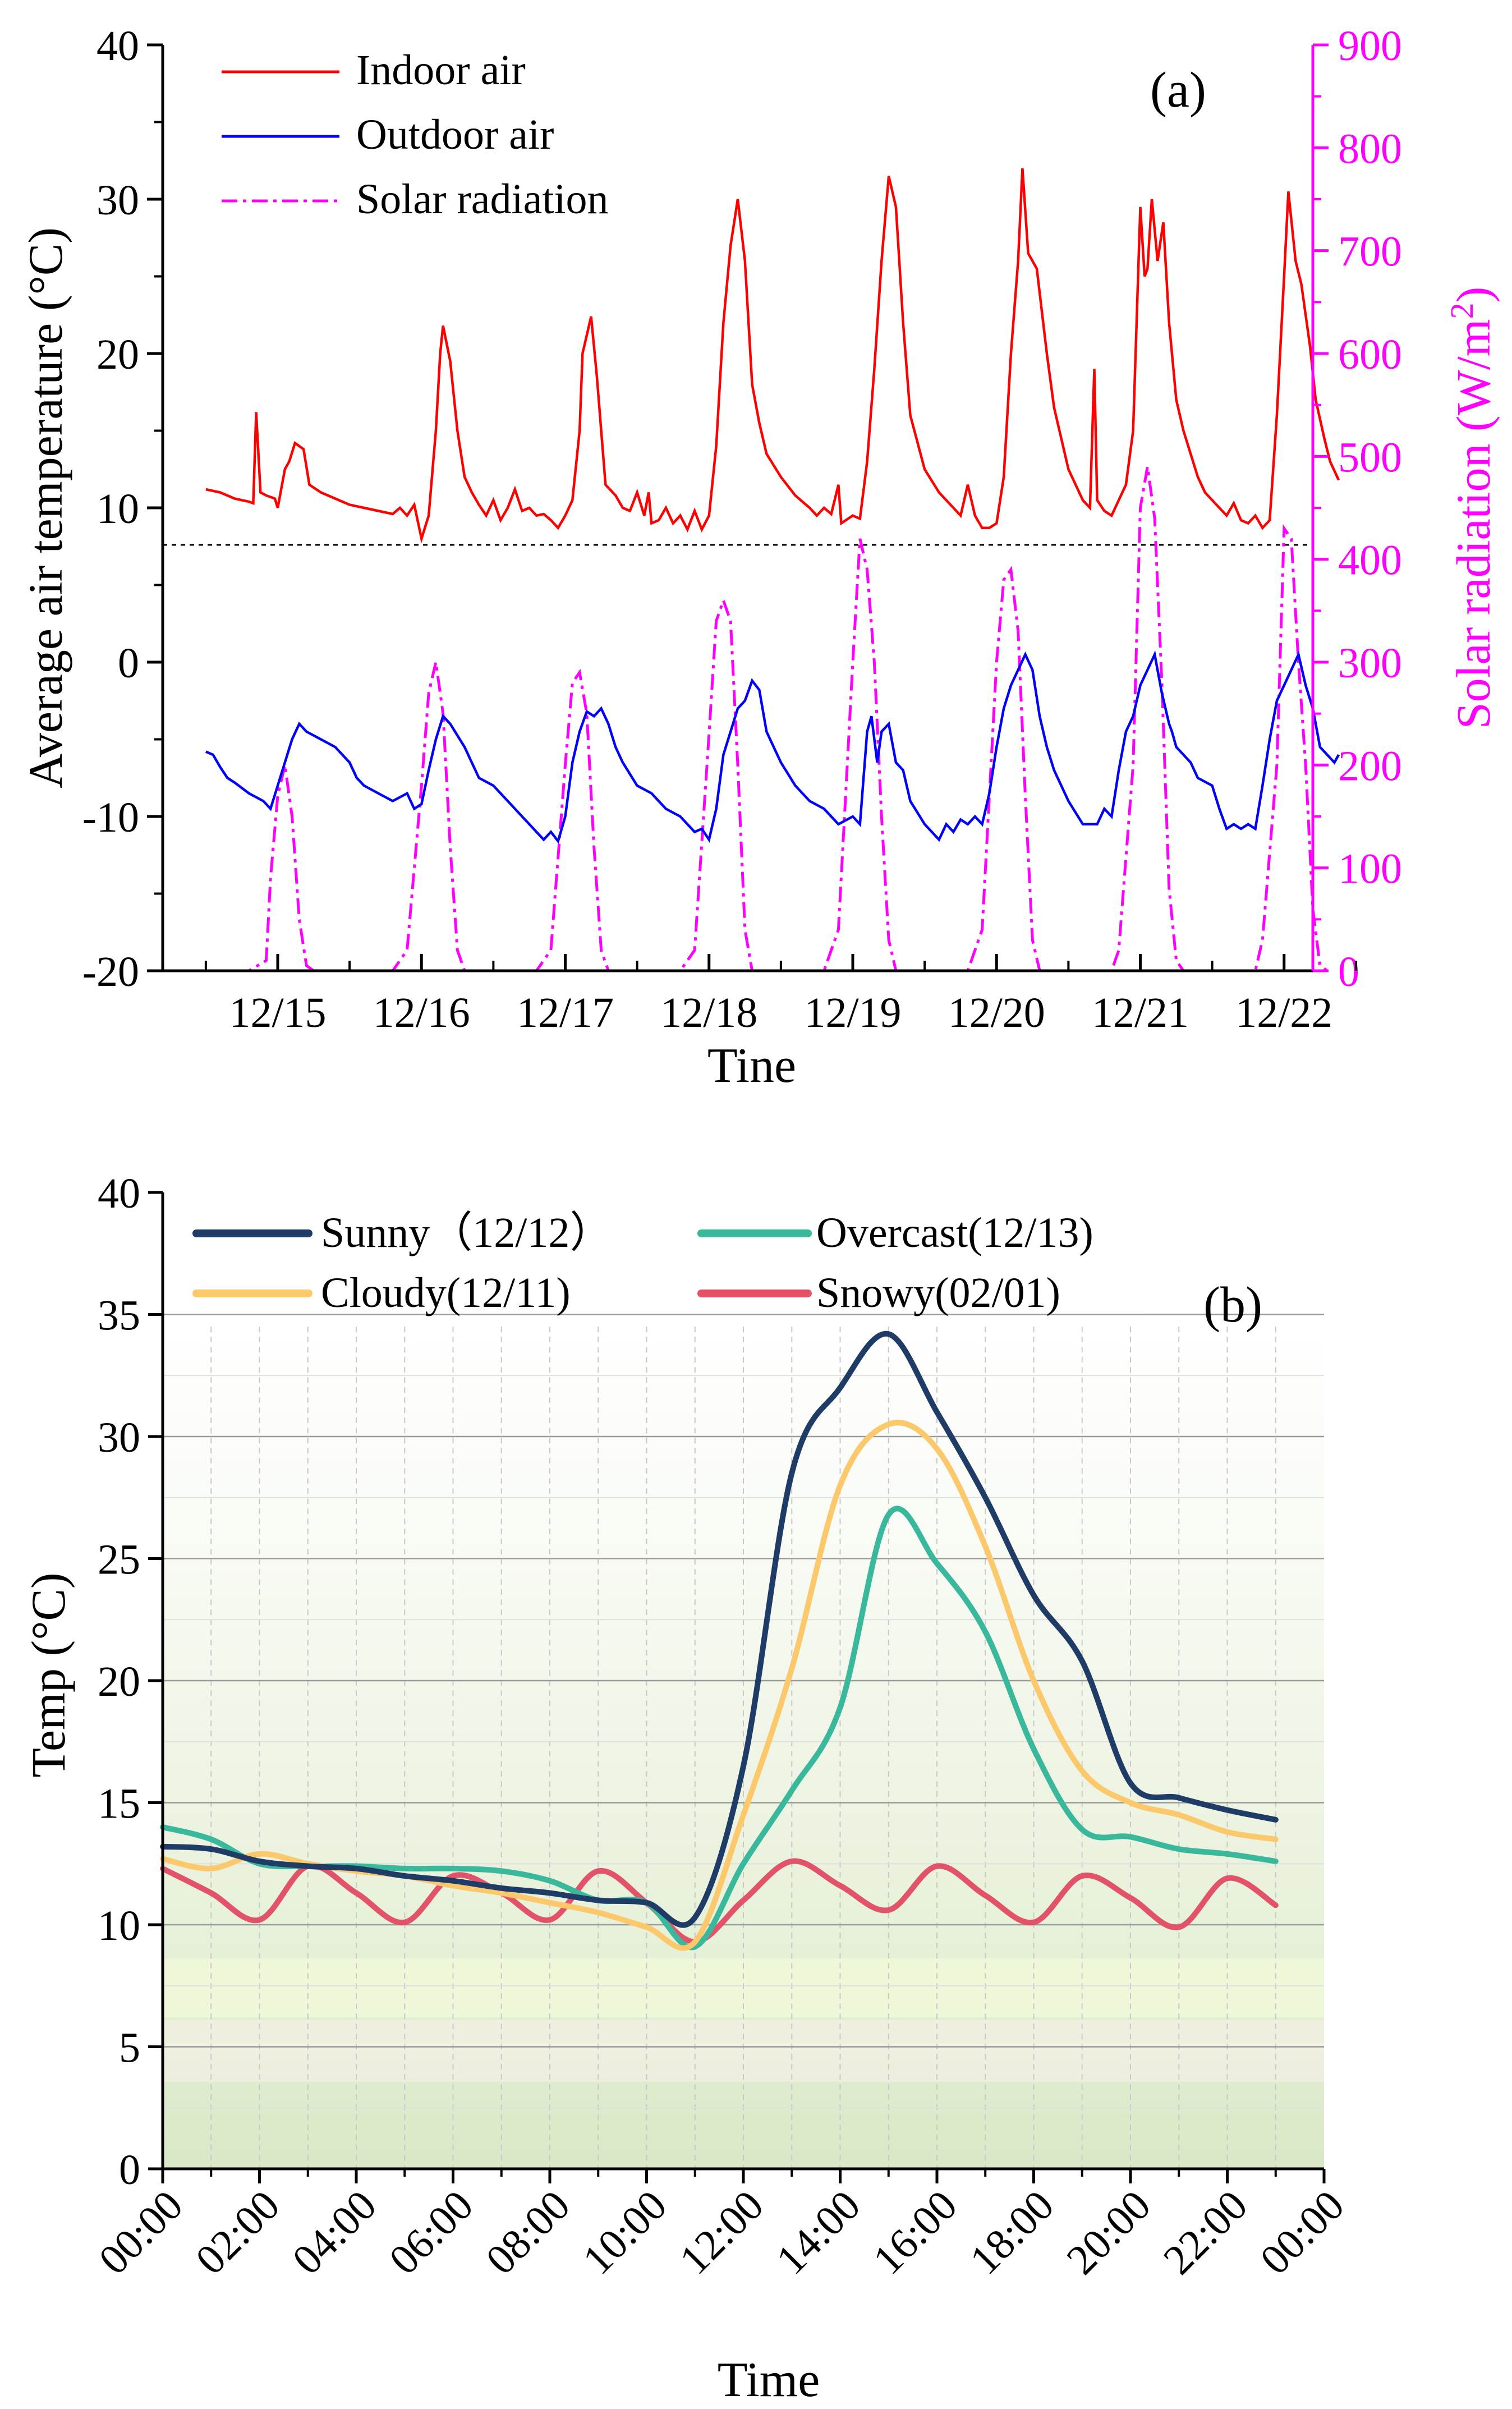 Image resolution: width=1512 pixels, height=2409 pixels. Describe the element at coordinates (1370, 354) in the screenshot. I see `y2-tick-label: 600` at that location.